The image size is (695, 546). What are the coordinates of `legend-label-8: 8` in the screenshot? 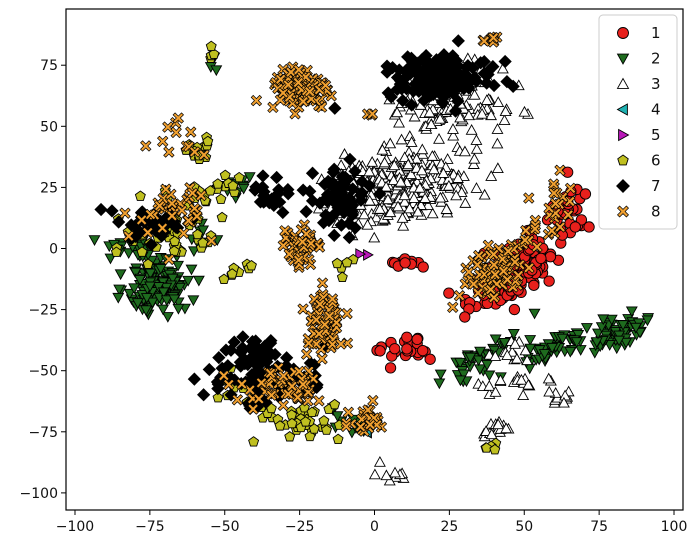 It's located at (656, 212).